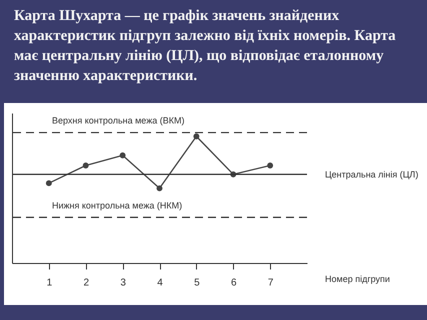  I want to click on x-axis-title: Номер підгрупи, so click(357, 279).